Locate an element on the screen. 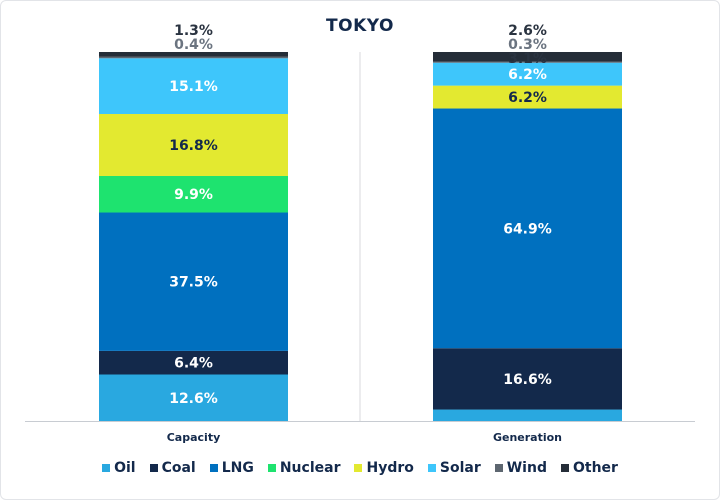  legend-label: Other is located at coordinates (595, 468).